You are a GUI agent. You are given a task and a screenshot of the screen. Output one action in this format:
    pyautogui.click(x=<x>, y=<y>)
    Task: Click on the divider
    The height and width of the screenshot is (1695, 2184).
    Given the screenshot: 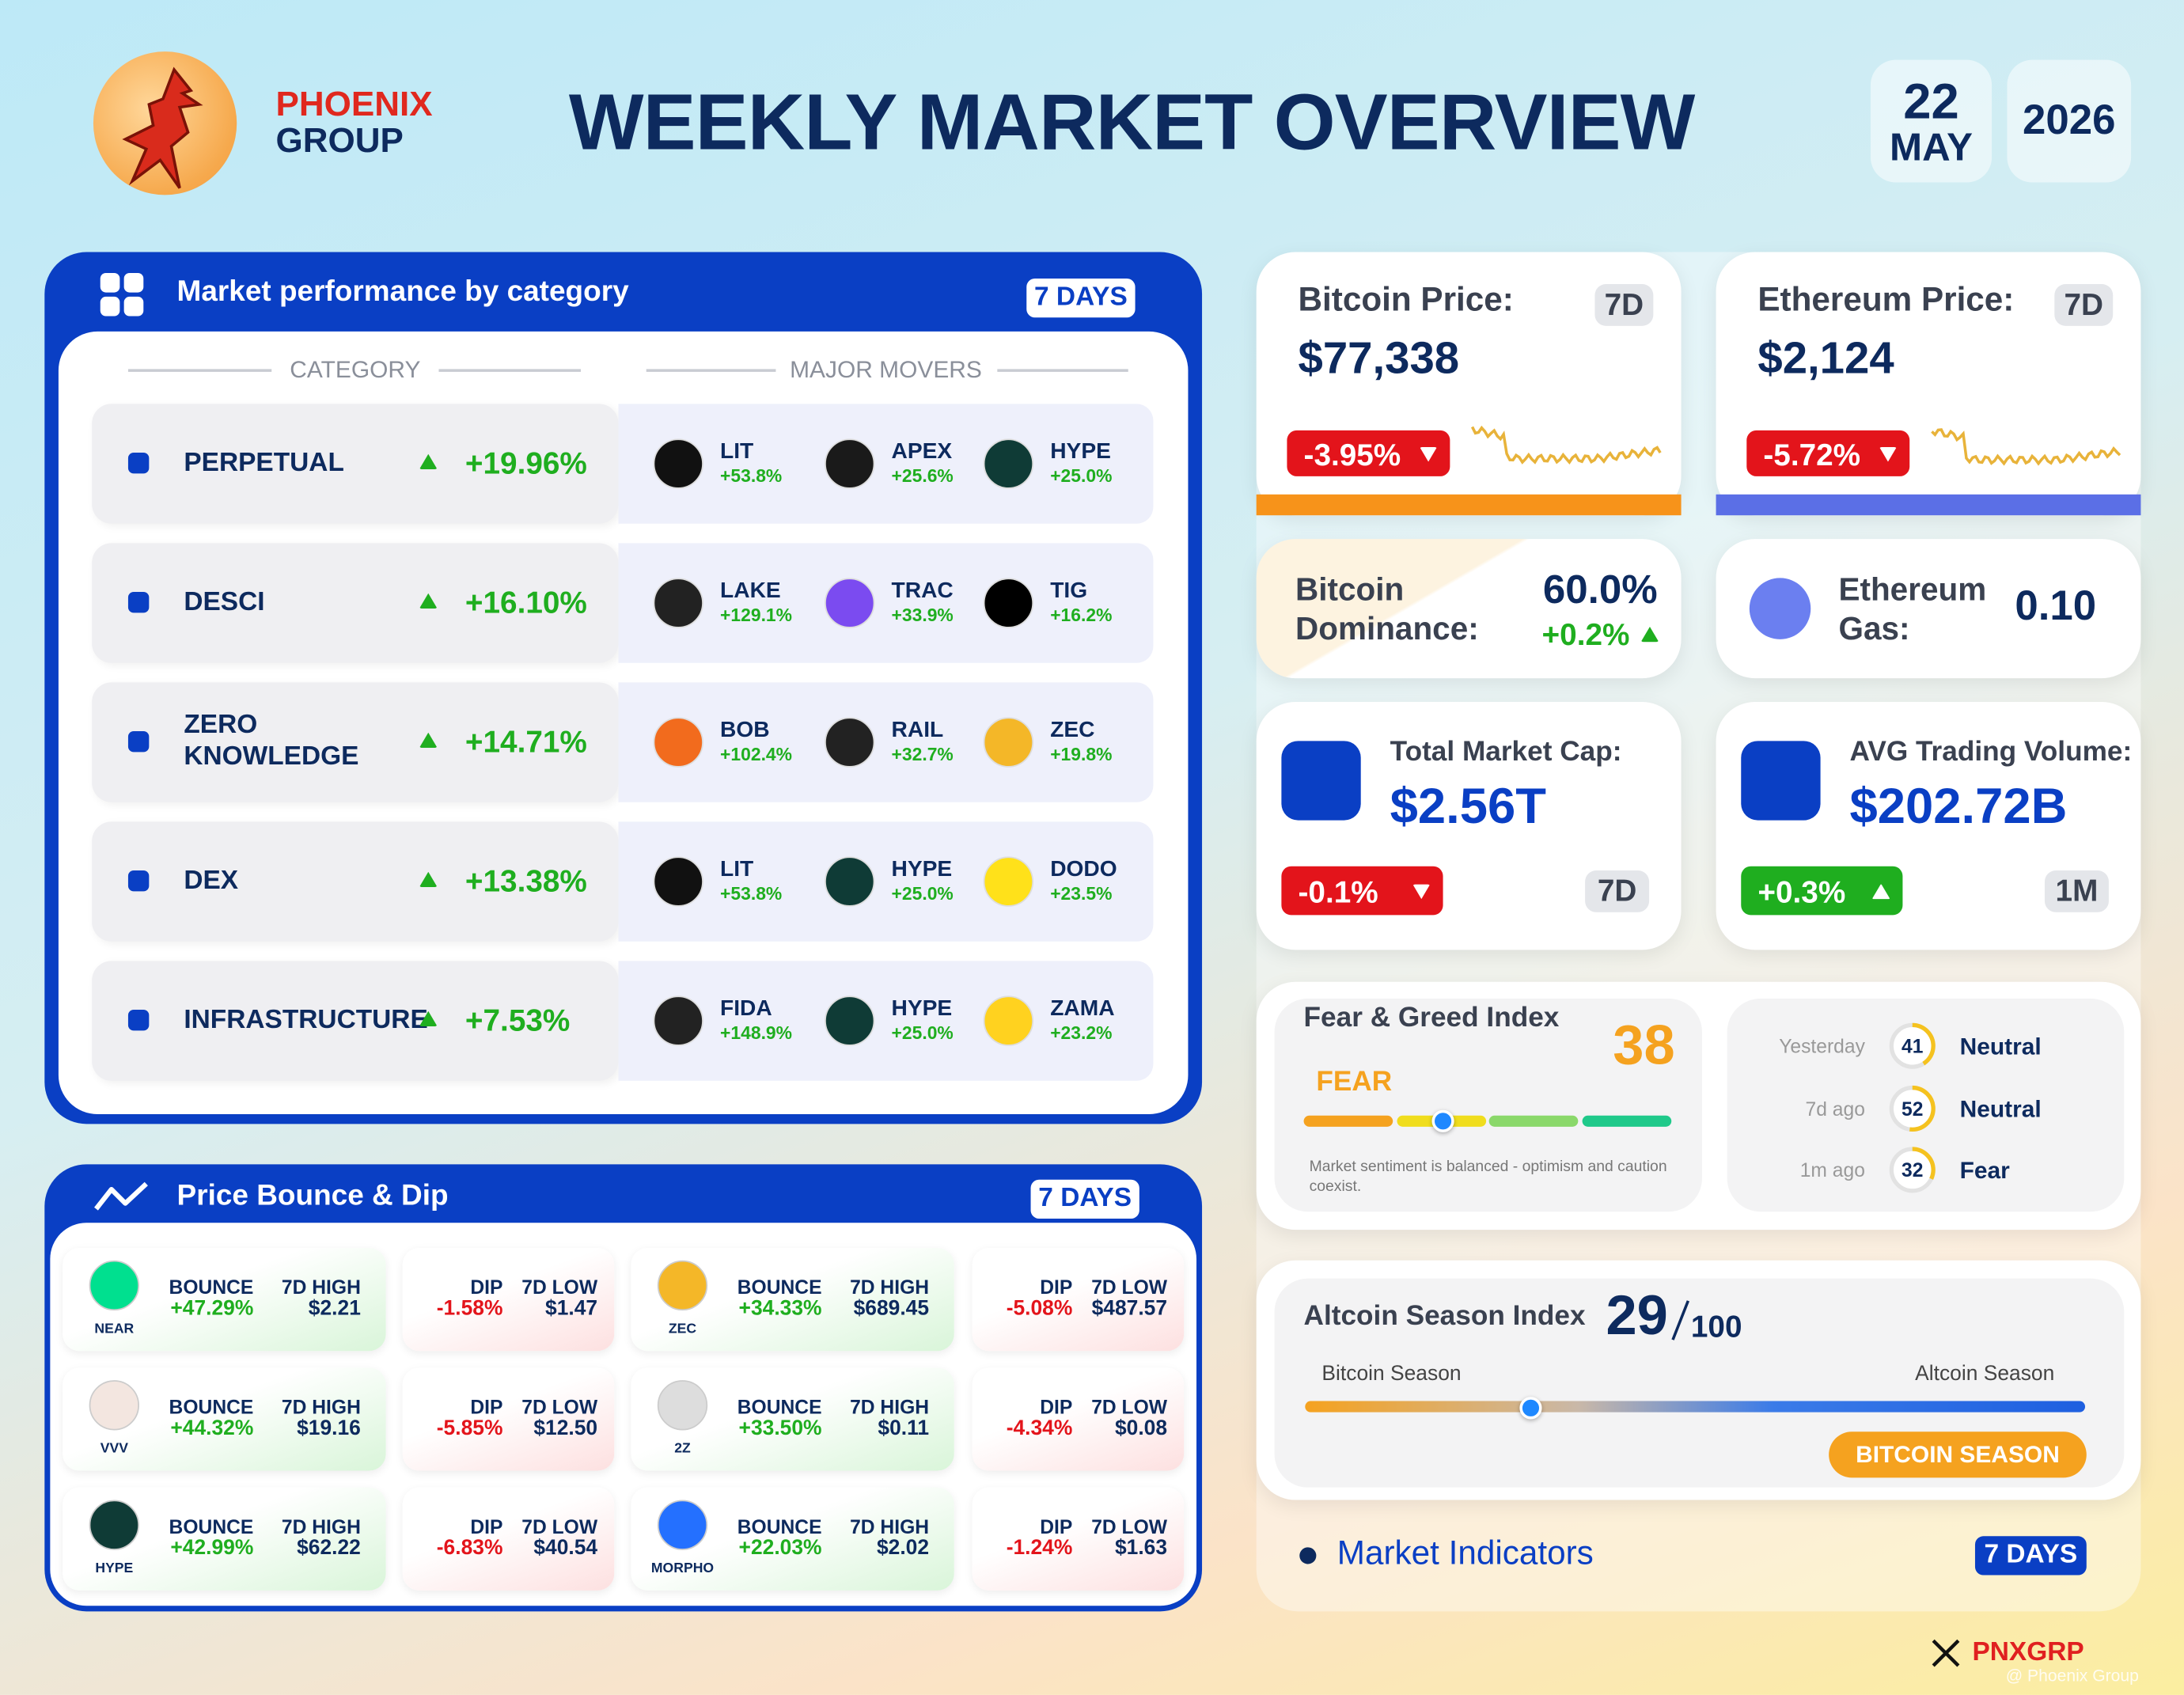 What is the action you would take?
    pyautogui.click(x=711, y=370)
    